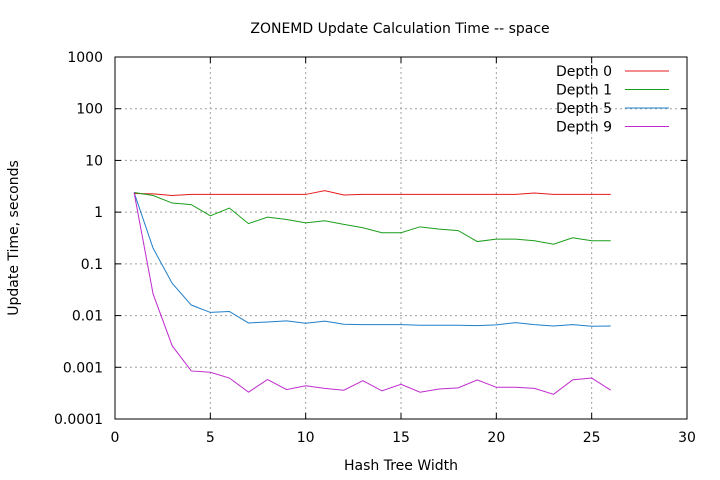  Describe the element at coordinates (83, 368) in the screenshot. I see `y-tick-label: 0.001` at that location.